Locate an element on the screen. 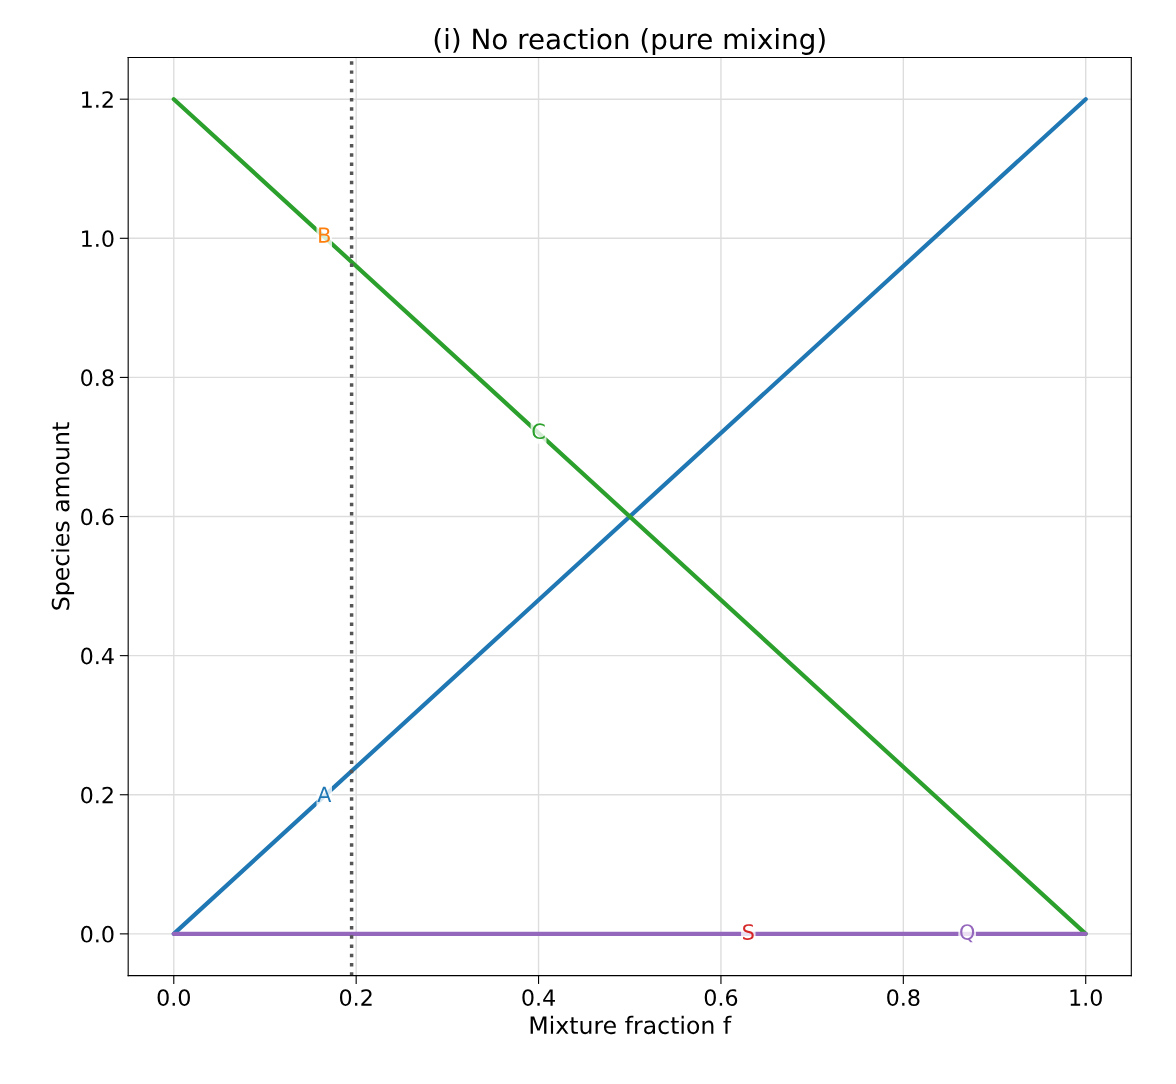  y-tick-label: 1.0 is located at coordinates (98, 239).